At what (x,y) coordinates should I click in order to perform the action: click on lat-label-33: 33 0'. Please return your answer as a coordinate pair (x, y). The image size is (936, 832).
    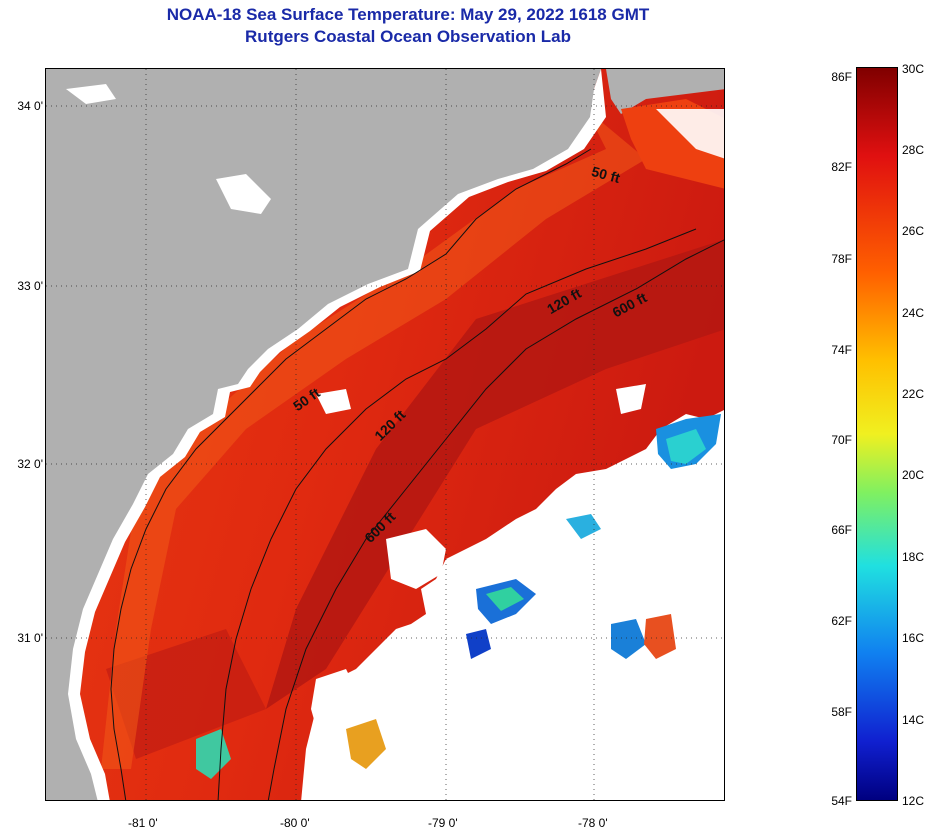
    Looking at the image, I should click on (30, 286).